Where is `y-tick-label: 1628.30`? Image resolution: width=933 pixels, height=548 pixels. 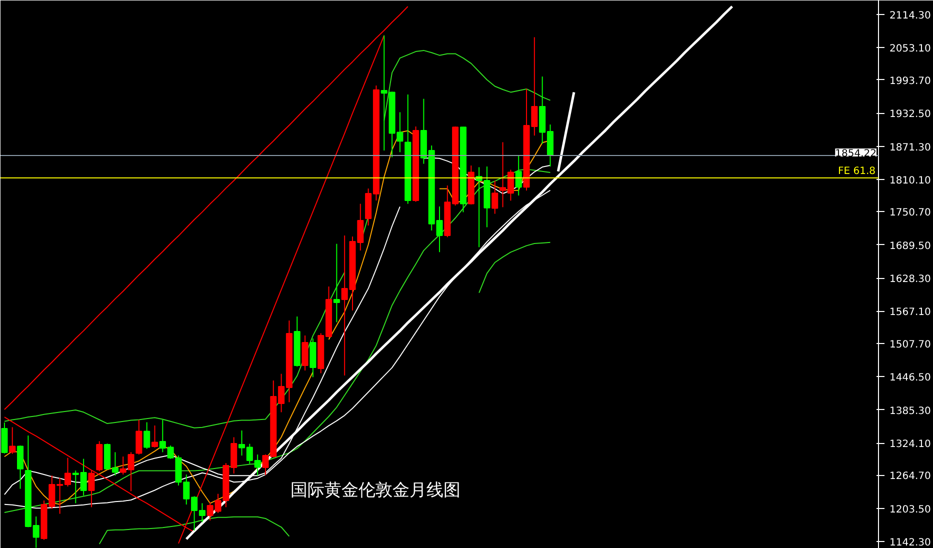
y-tick-label: 1628.30 is located at coordinates (910, 280).